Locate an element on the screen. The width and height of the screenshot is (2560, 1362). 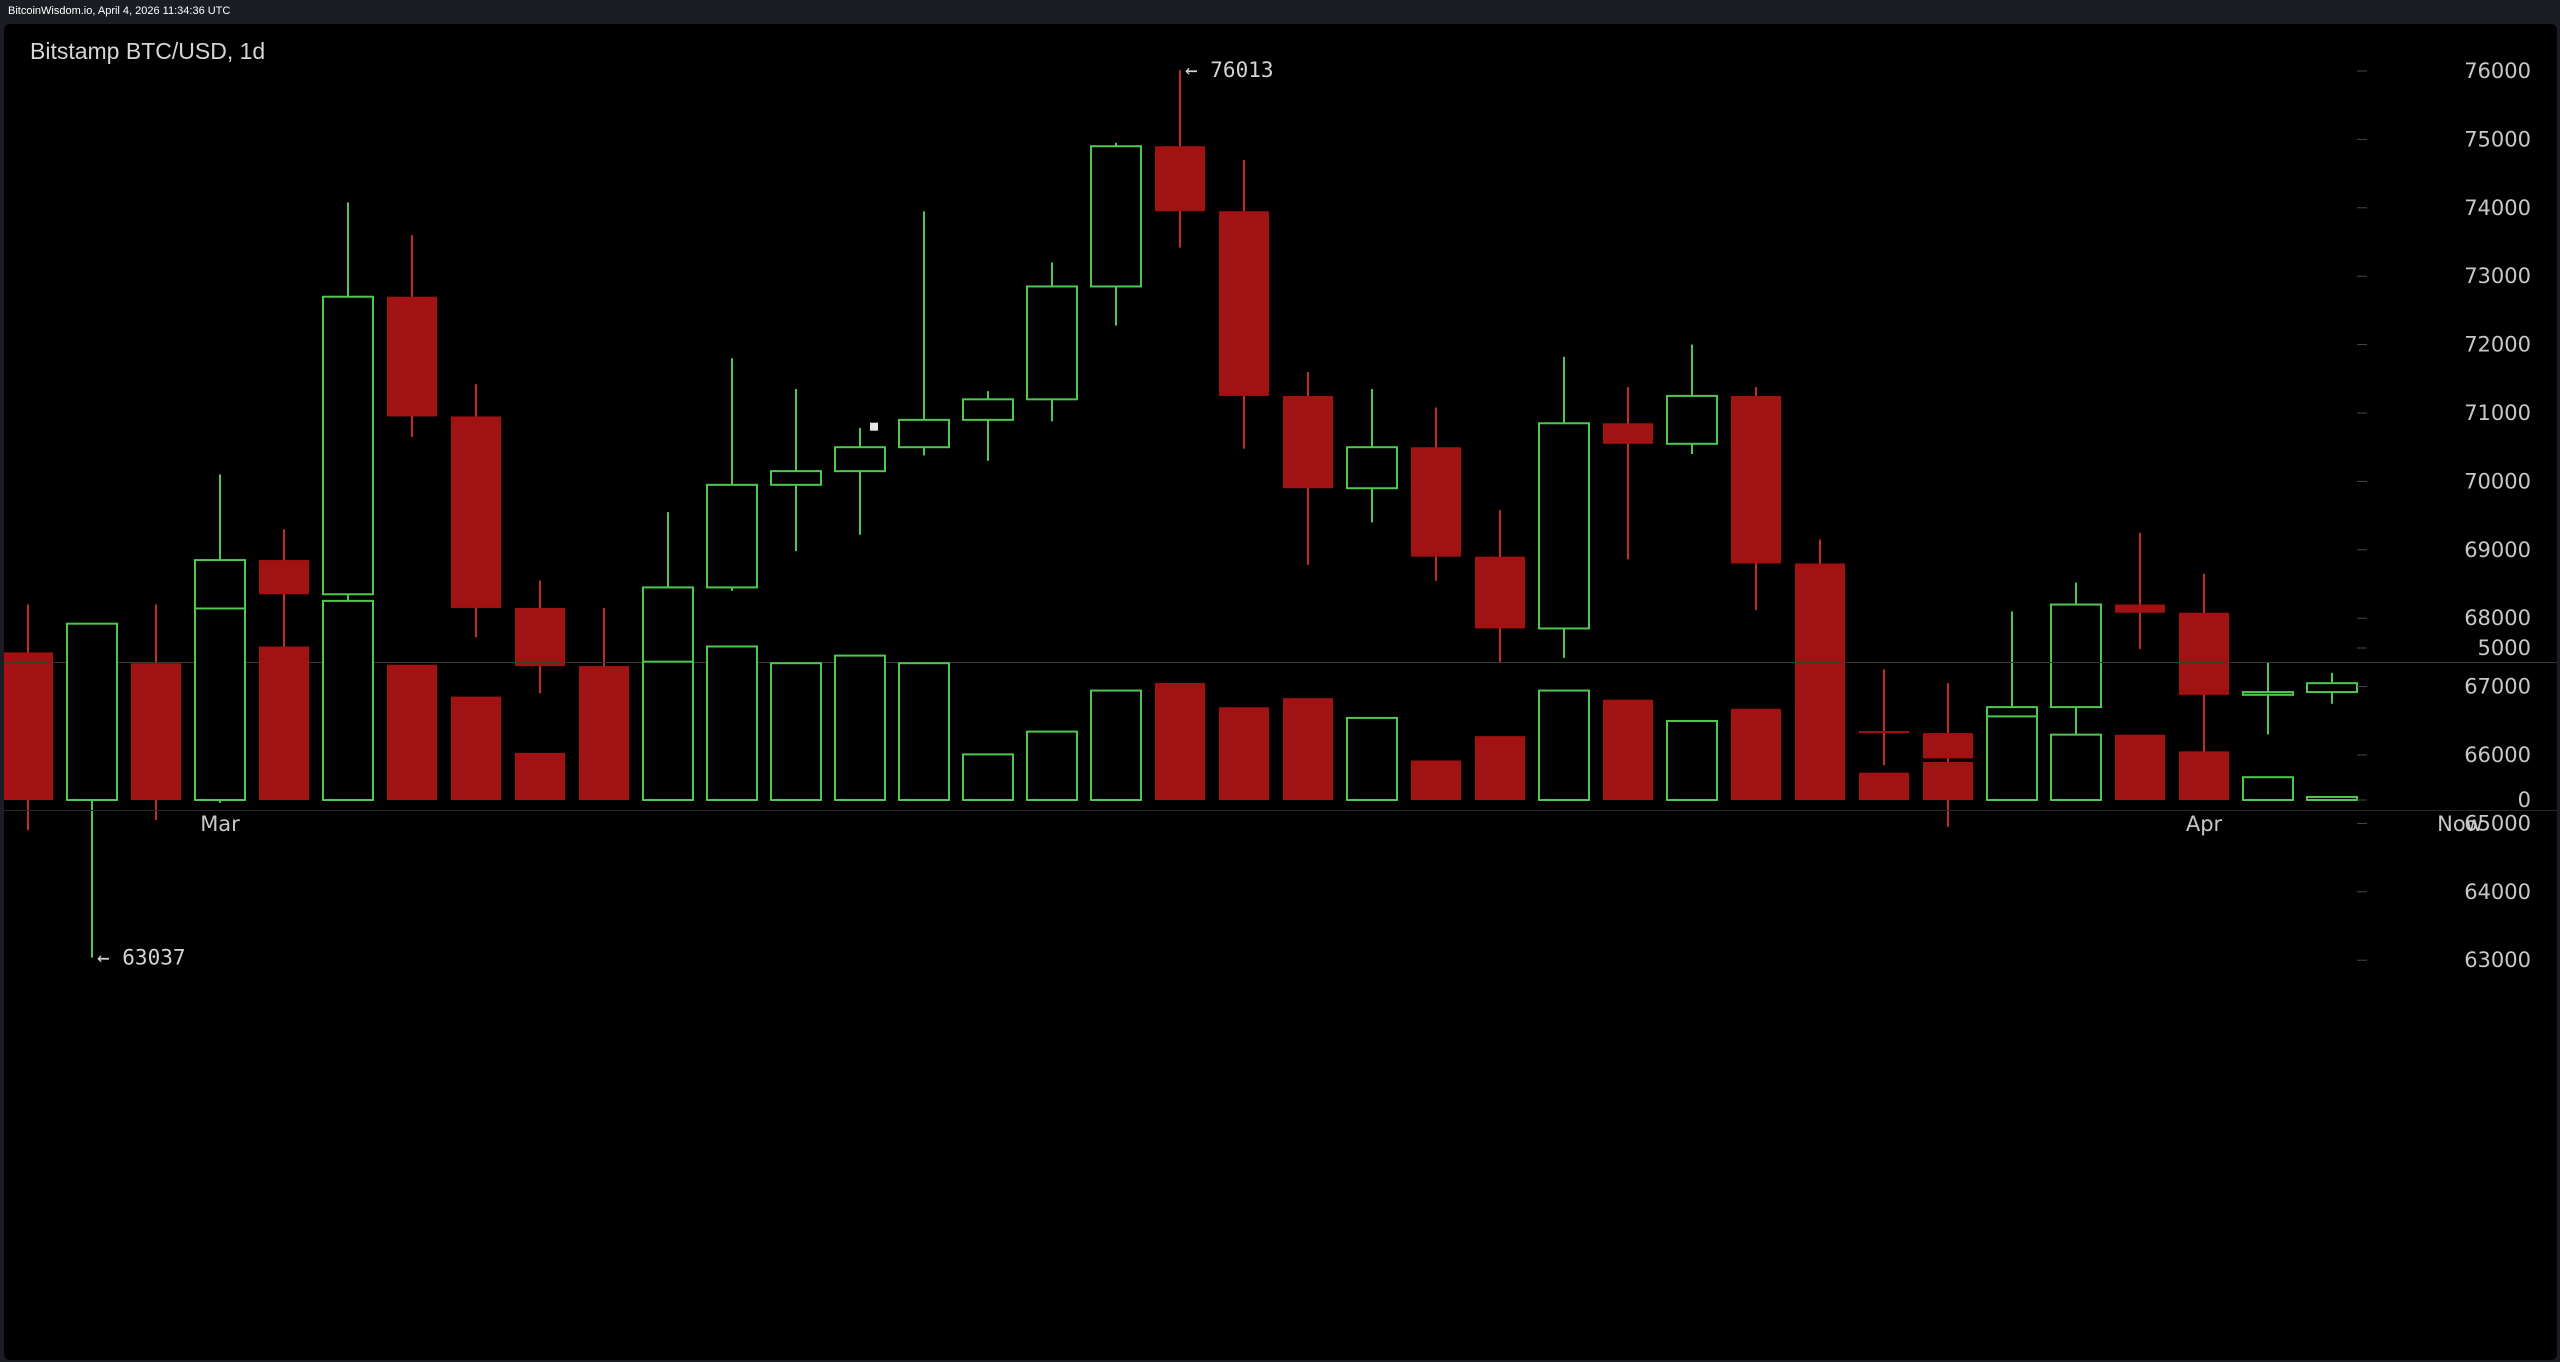
volume-area is located at coordinates (1181, 700).